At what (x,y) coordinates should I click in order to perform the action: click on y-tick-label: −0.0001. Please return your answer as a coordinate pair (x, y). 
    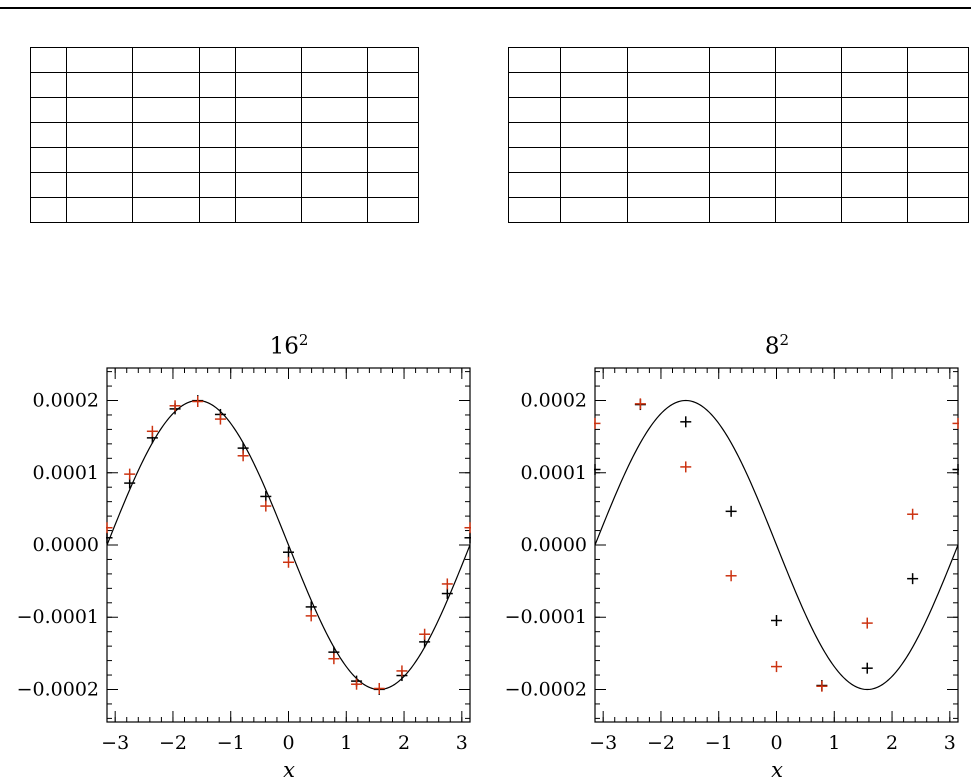
    Looking at the image, I should click on (546, 617).